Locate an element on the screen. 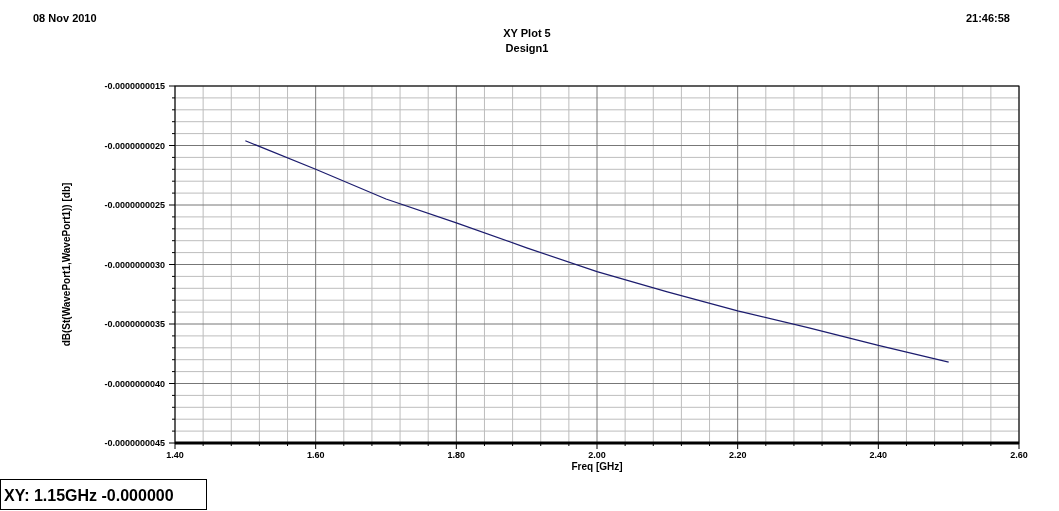  text: XY: 1.15GHz -0.000000 is located at coordinates (89, 495).